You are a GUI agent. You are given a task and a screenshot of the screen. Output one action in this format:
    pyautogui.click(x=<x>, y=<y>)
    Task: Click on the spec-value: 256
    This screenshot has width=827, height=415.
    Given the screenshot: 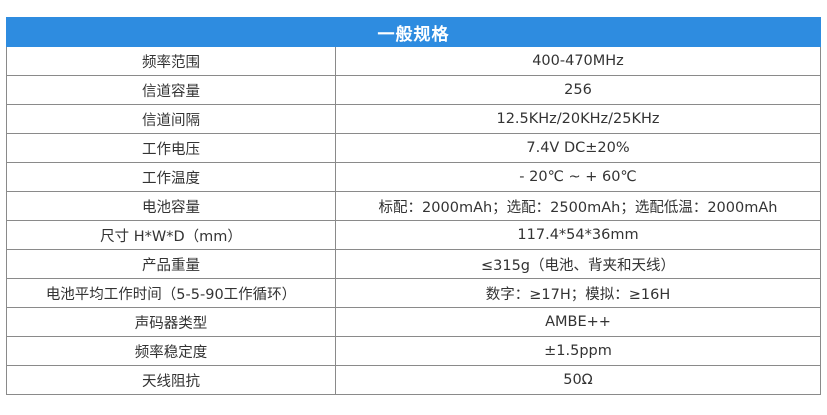 What is the action you would take?
    pyautogui.click(x=578, y=90)
    